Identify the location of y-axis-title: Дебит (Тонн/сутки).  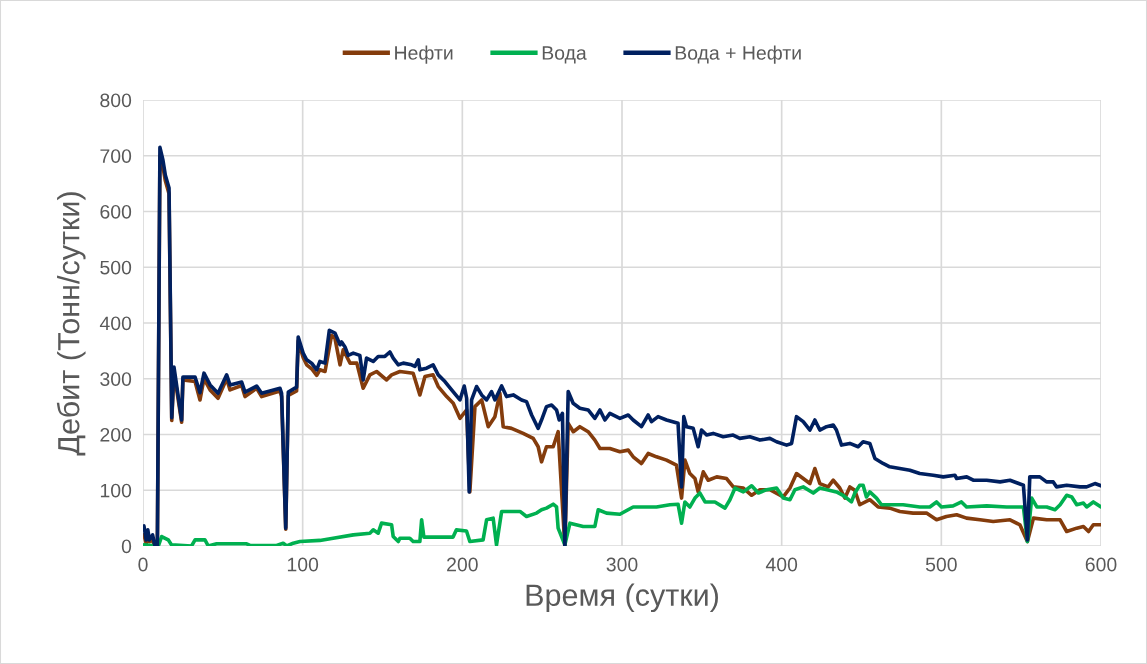
(71, 324).